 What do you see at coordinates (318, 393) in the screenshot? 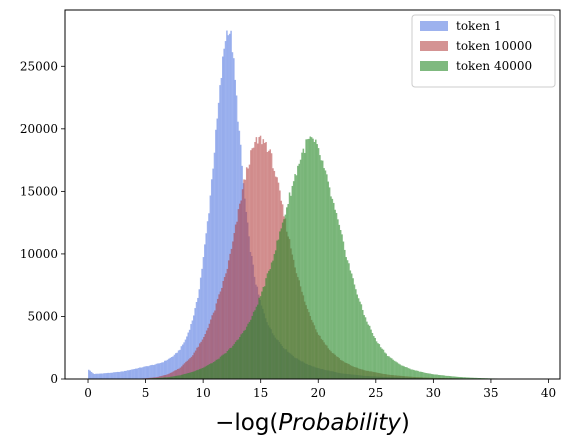
I see `x-tick-label: 20` at bounding box center [318, 393].